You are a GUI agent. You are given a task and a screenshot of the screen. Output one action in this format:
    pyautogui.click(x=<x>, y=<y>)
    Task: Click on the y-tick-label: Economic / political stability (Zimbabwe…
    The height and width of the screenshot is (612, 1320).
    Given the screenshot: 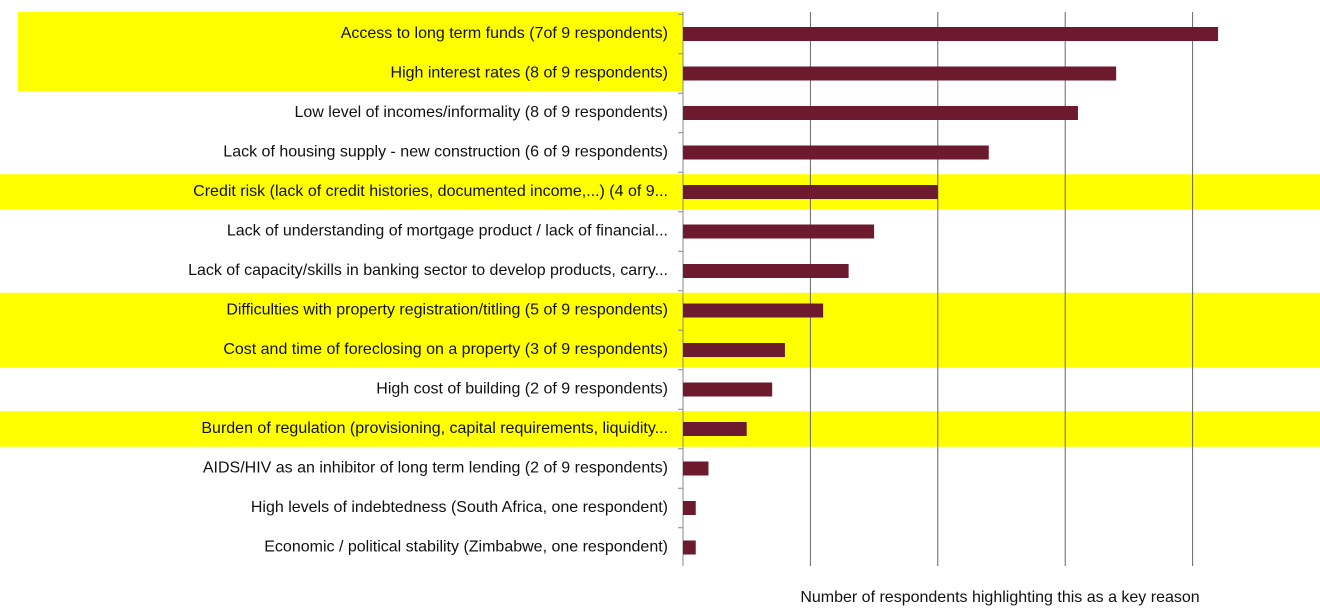 What is the action you would take?
    pyautogui.click(x=466, y=547)
    